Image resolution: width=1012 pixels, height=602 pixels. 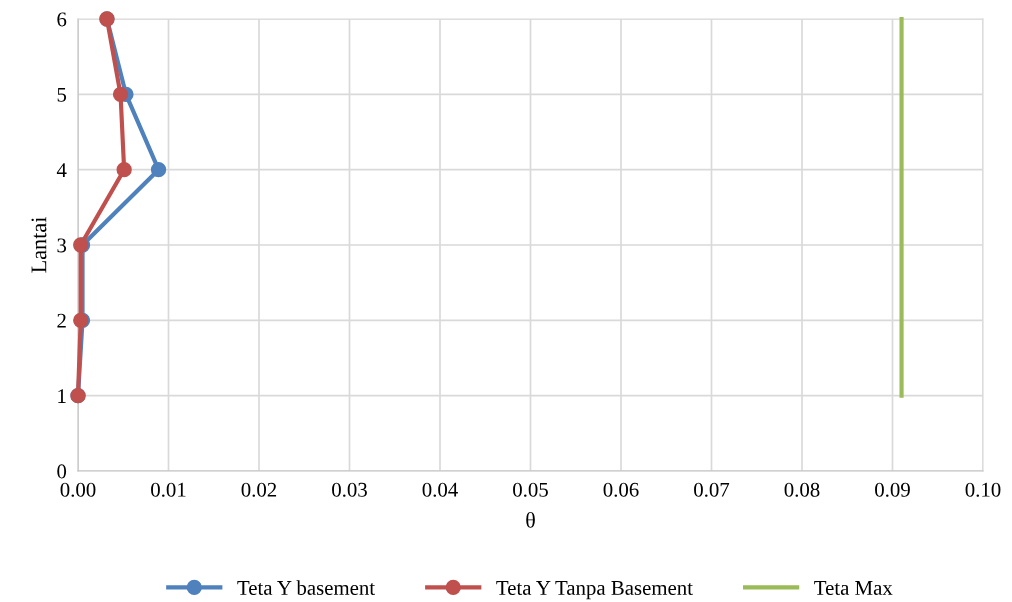 What do you see at coordinates (802, 489) in the screenshot?
I see `x-tick-label: 0.08` at bounding box center [802, 489].